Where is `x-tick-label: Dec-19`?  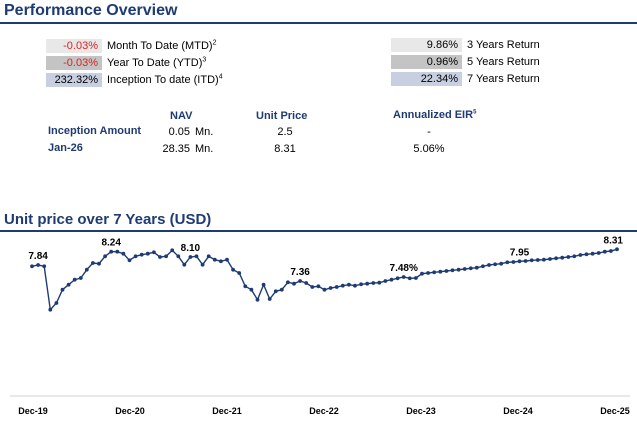 x-tick-label: Dec-19 is located at coordinates (33, 411).